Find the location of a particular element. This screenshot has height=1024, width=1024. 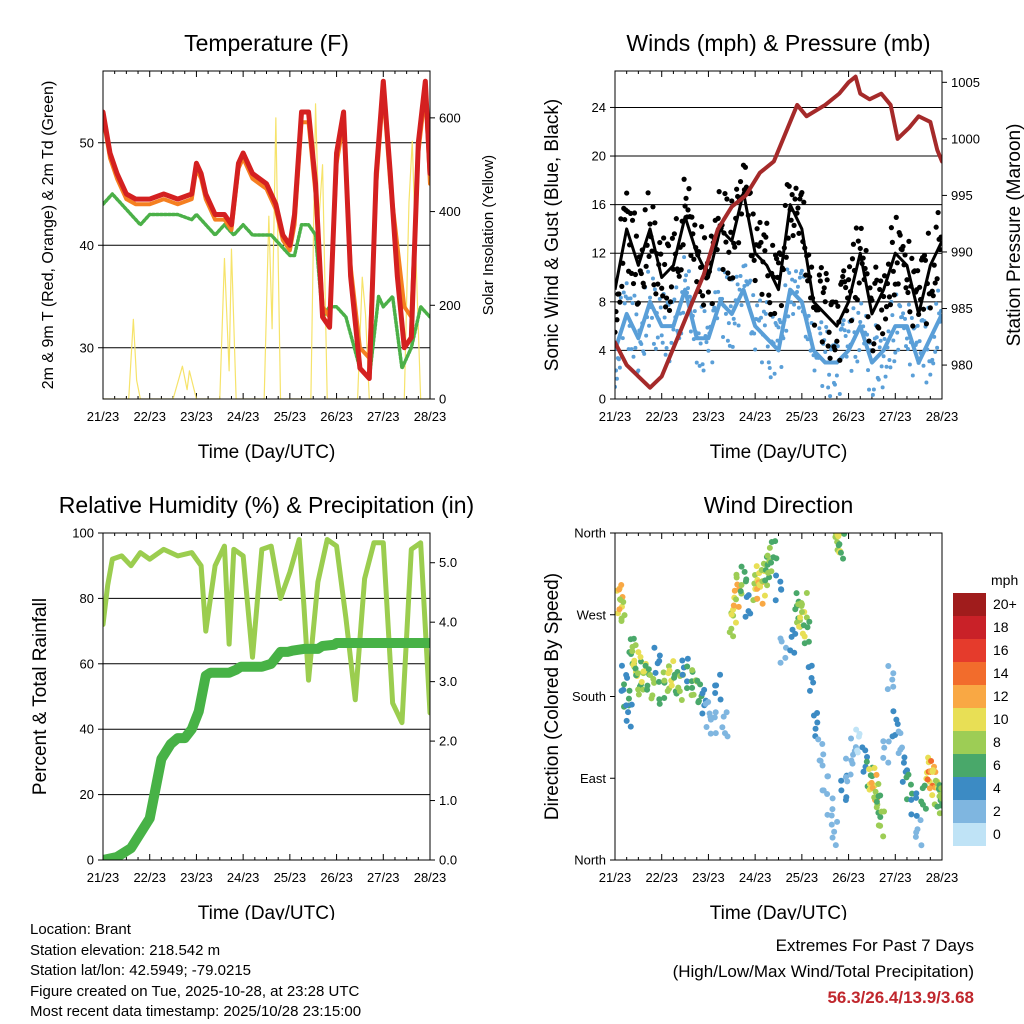

latlon-text: Station lat/lon: 42.5949; -79.0215 is located at coordinates (141, 970).